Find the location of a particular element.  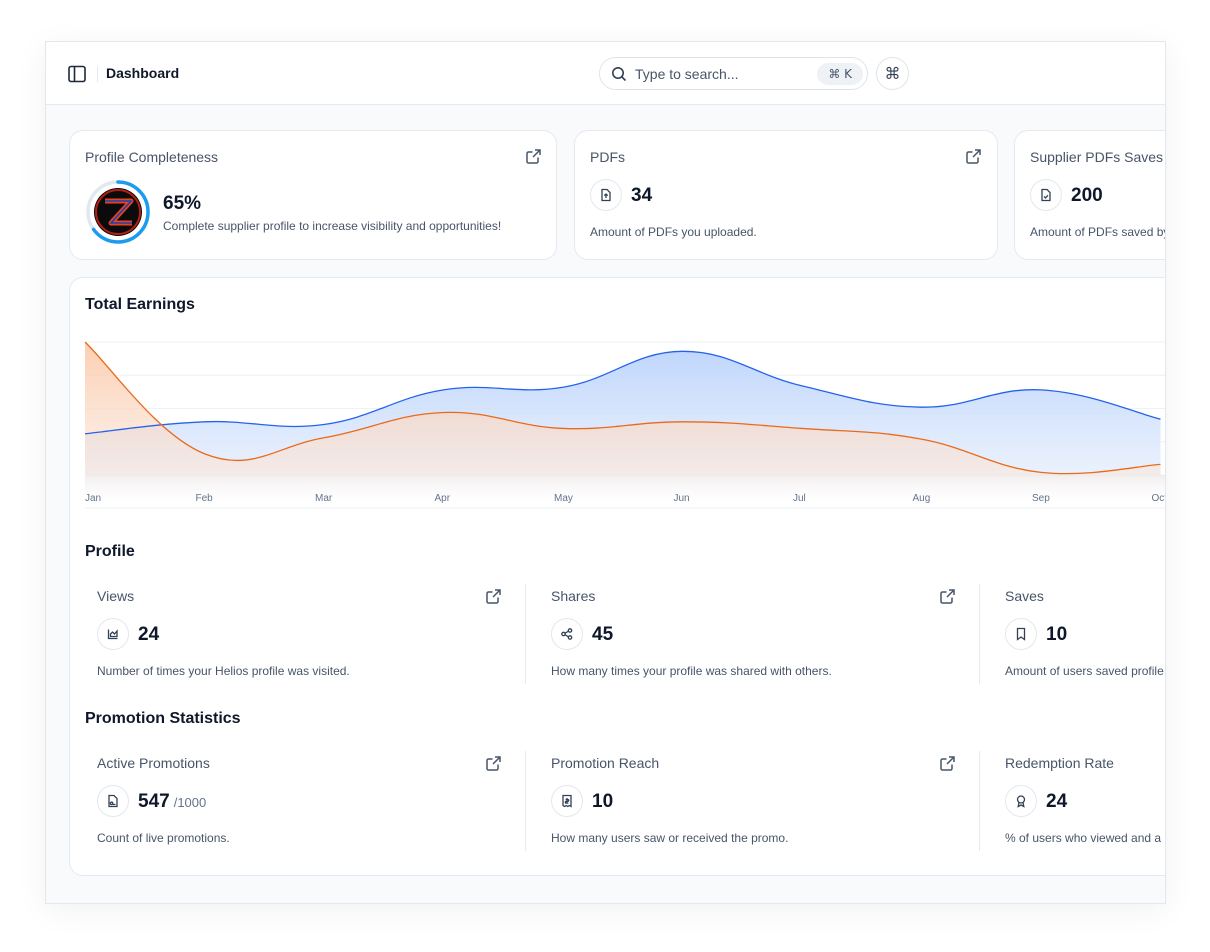

supplier-pdfs-value: 200 is located at coordinates (1087, 195).